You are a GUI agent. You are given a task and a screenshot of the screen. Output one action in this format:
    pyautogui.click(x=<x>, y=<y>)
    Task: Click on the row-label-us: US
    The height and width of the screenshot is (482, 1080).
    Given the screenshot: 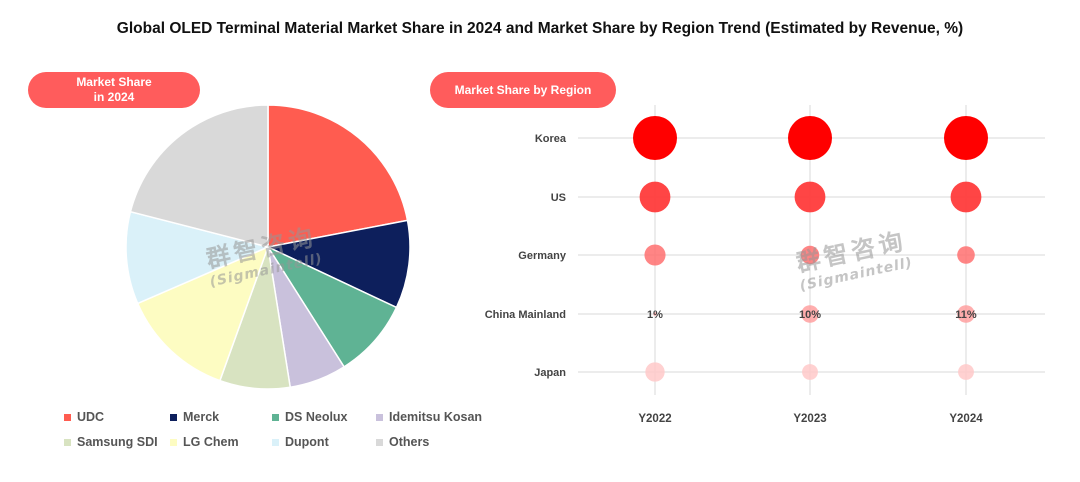 What is the action you would take?
    pyautogui.click(x=558, y=198)
    